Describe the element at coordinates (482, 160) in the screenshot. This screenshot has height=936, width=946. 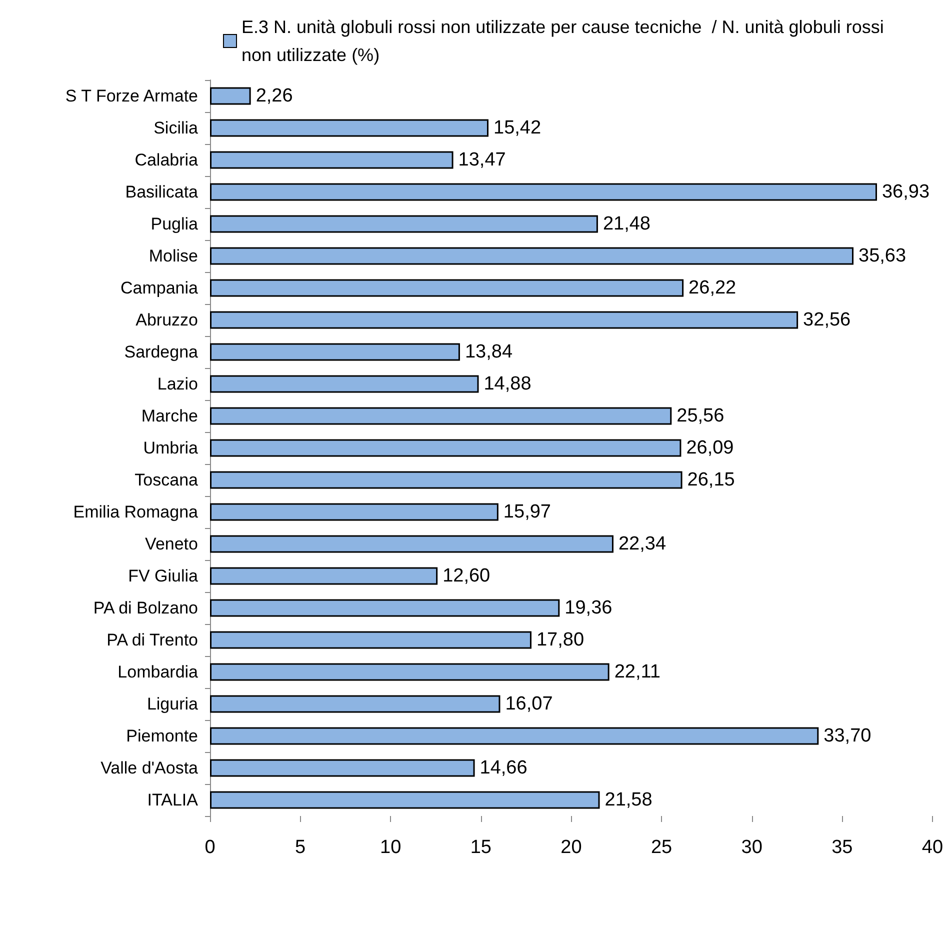
I see `data-label: 13,47` at that location.